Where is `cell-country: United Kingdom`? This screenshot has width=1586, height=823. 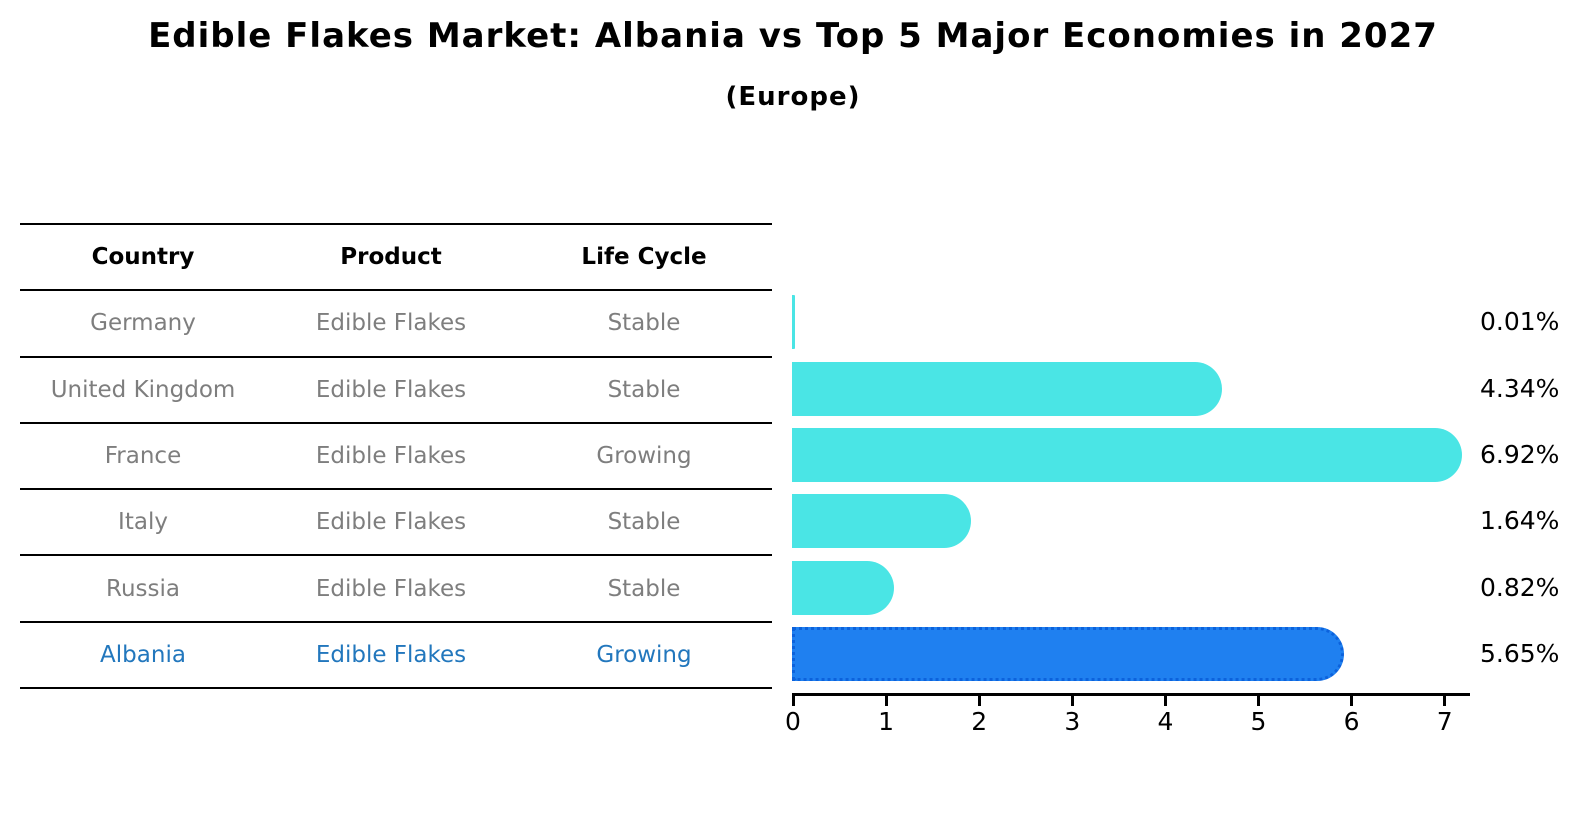 cell-country: United Kingdom is located at coordinates (143, 389).